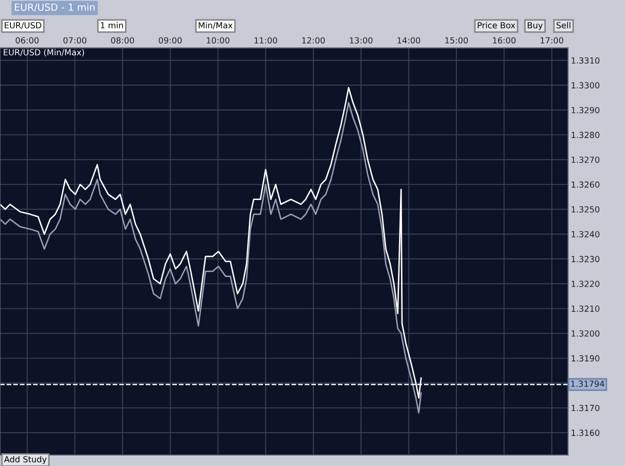 The width and height of the screenshot is (625, 466). What do you see at coordinates (586, 60) in the screenshot?
I see `y-tick-label: 1.3310` at bounding box center [586, 60].